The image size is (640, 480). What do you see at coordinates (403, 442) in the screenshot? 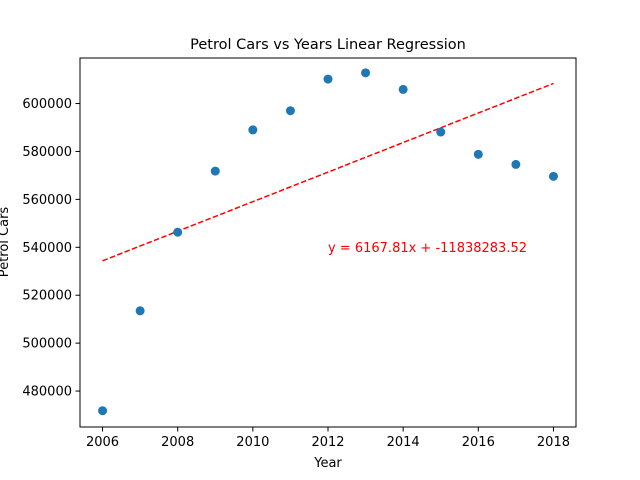
I see `x-tick-label: 2014` at bounding box center [403, 442].